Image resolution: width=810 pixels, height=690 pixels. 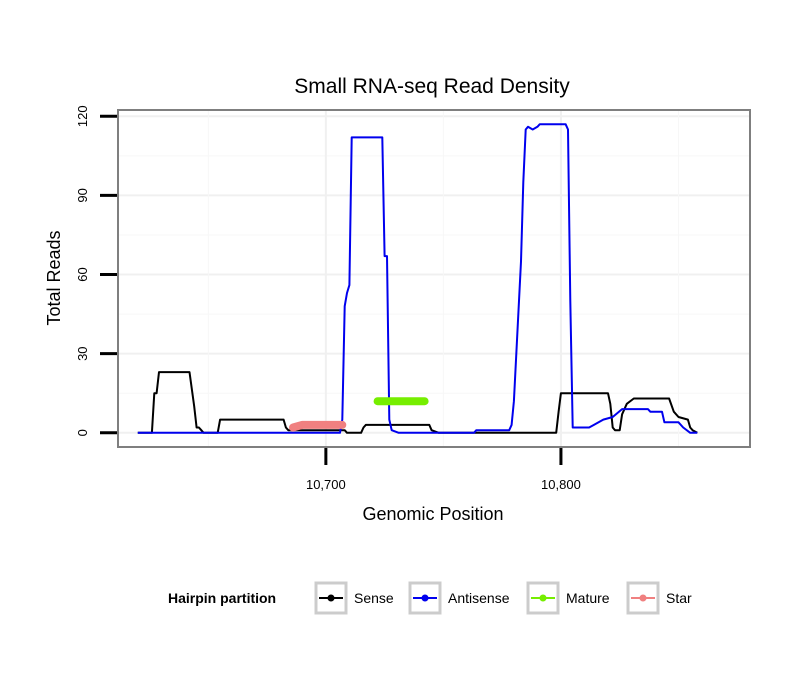 What do you see at coordinates (432, 86) in the screenshot?
I see `chart-title: Small RNA-seq Read Density` at bounding box center [432, 86].